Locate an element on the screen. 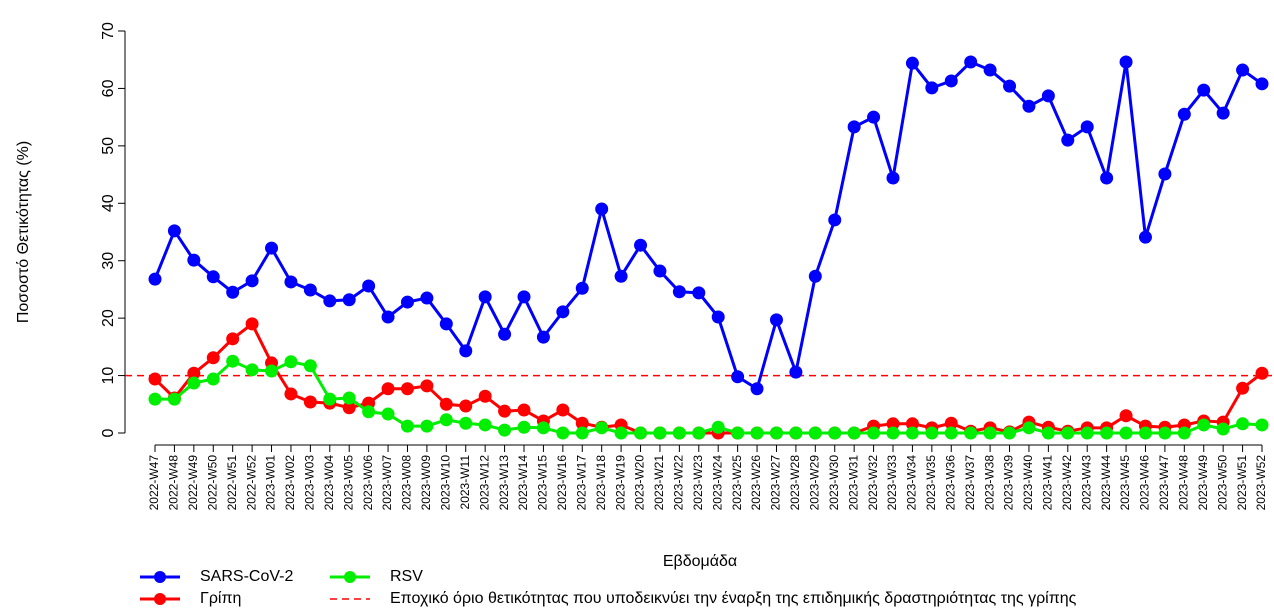  legend-label: SARS-CoV-2 is located at coordinates (246, 576).